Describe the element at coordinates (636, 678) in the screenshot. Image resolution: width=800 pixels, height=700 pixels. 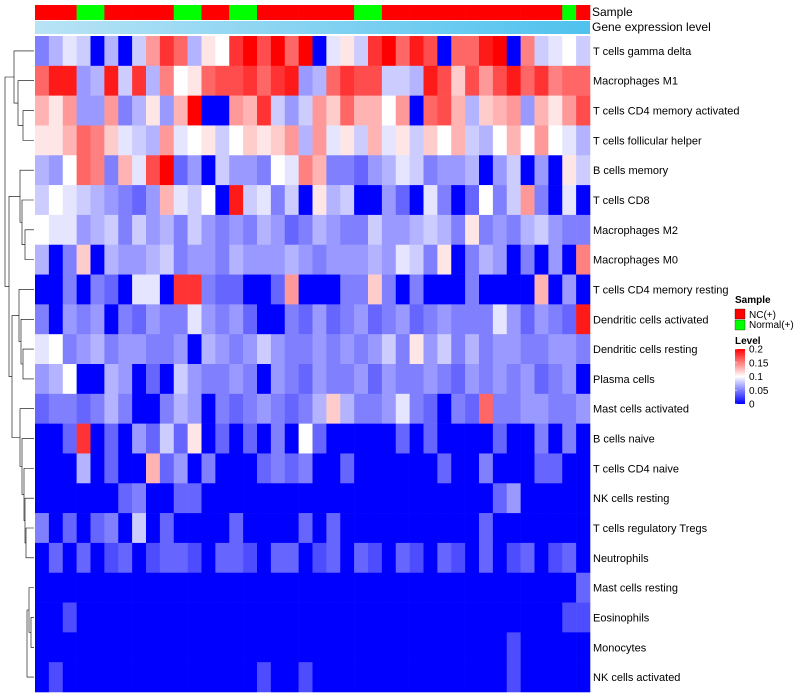
I see `row-label: NK cells activated` at that location.